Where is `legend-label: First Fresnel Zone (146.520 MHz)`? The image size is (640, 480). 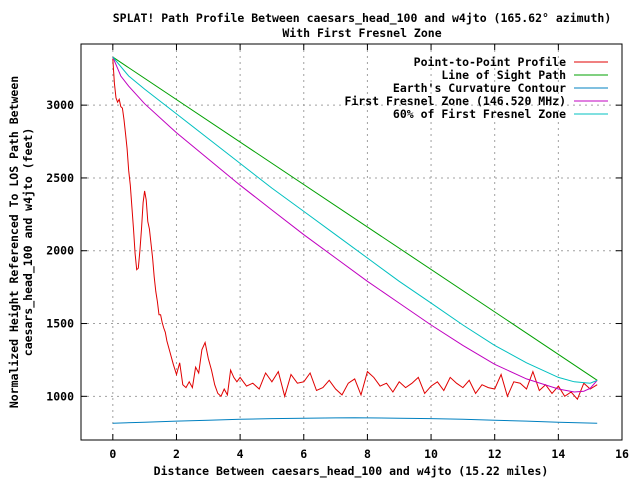 legend-label: First Fresnel Zone (146.520 MHz) is located at coordinates (455, 101).